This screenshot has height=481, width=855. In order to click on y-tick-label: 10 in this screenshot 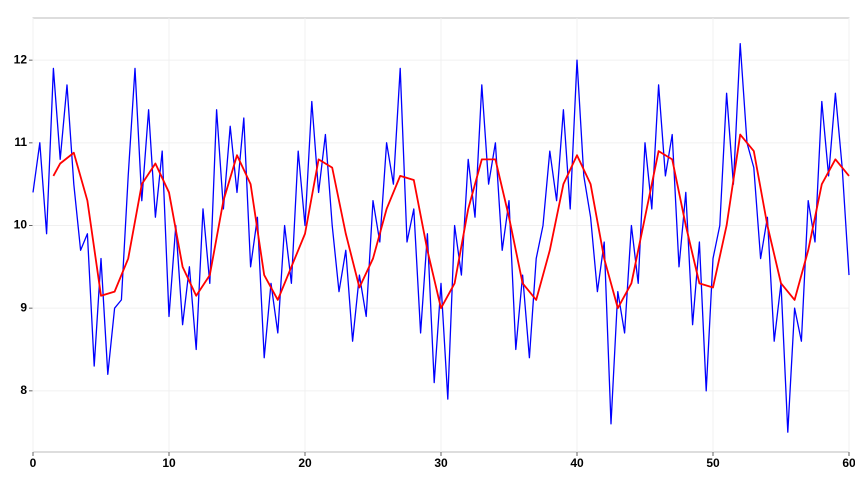, I will do `click(21, 225)`.